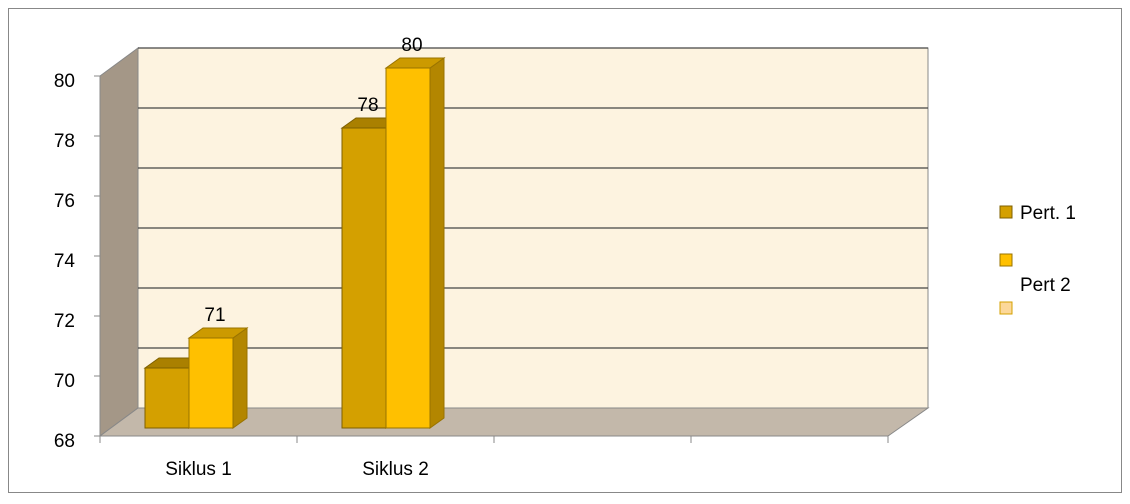  I want to click on legend-label: Pert 2, so click(1045, 285).